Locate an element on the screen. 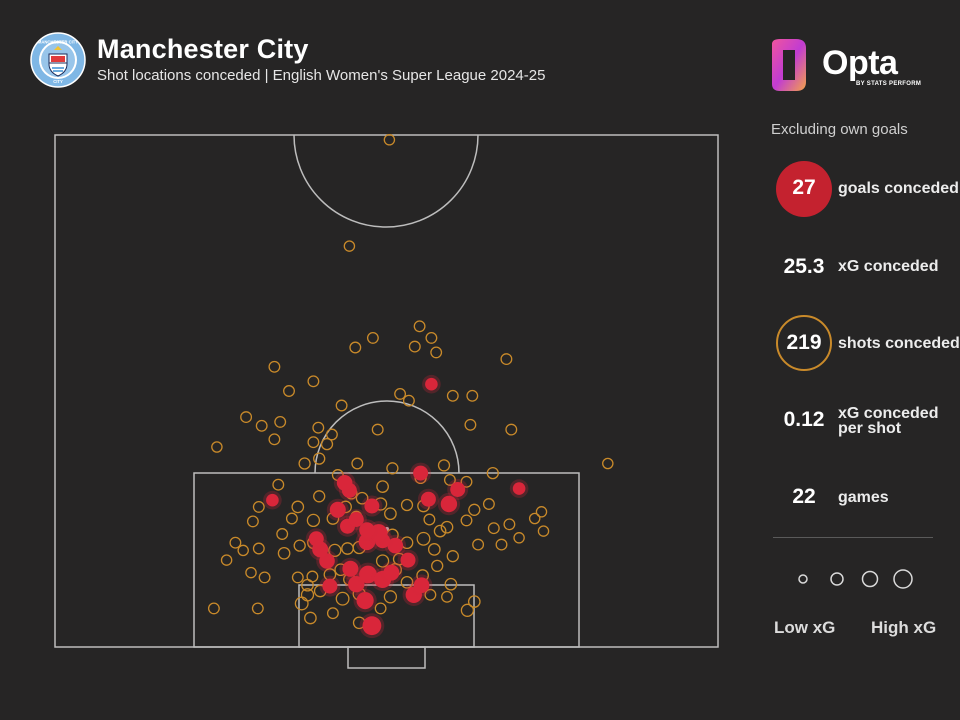  legend-low-label: Low xG is located at coordinates (805, 627).